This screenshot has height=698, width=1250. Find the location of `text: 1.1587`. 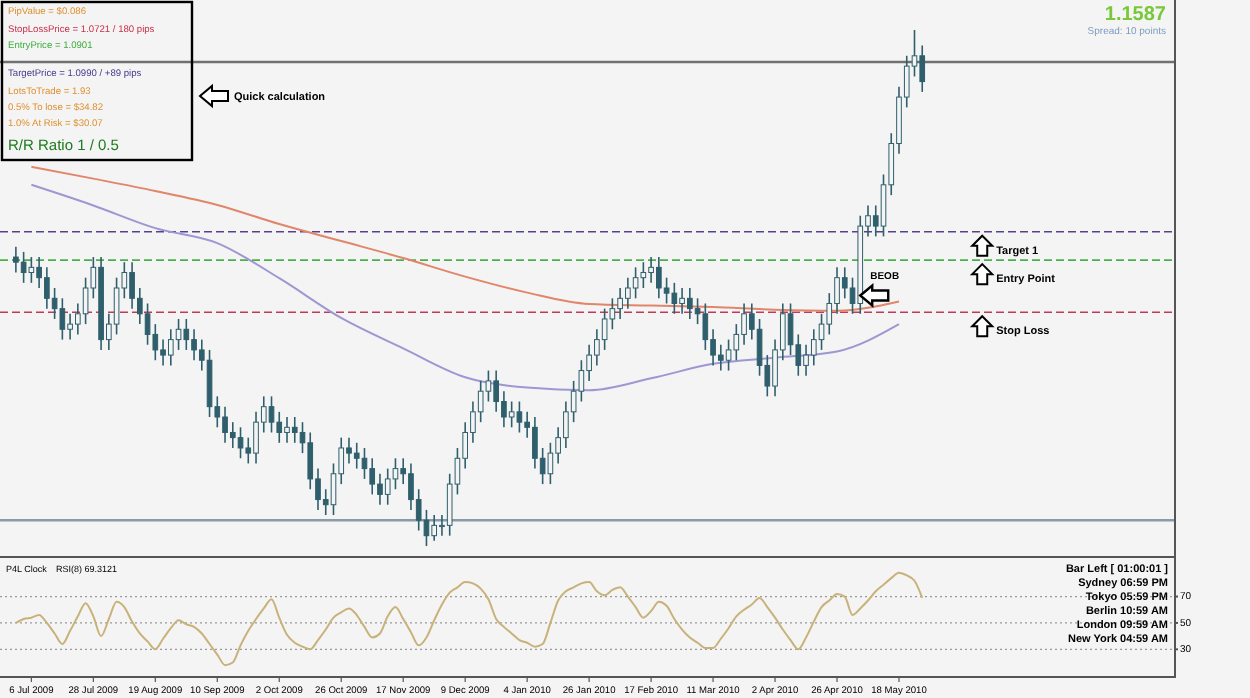

text: 1.1587 is located at coordinates (1135, 15).